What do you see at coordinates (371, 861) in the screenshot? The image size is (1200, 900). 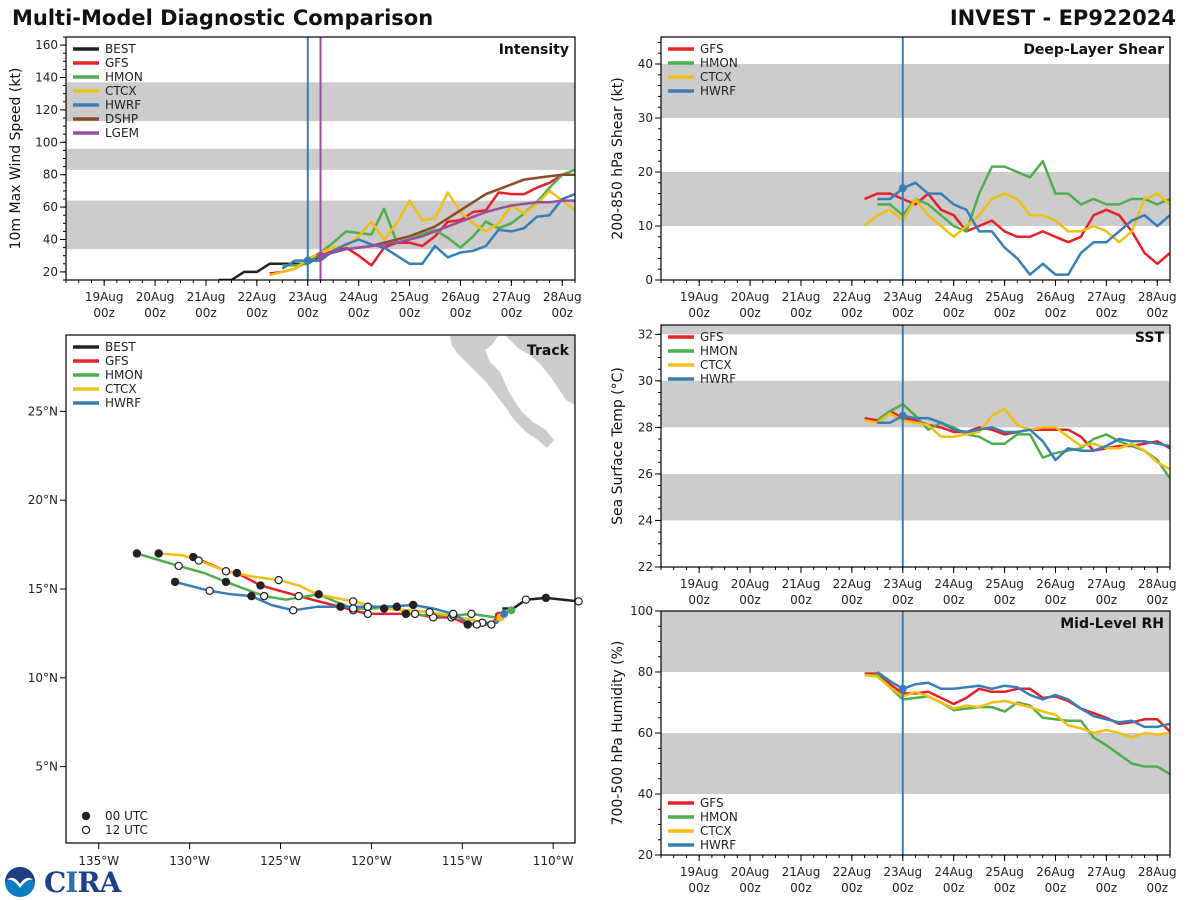 I see `x-tick-label: 120°W` at bounding box center [371, 861].